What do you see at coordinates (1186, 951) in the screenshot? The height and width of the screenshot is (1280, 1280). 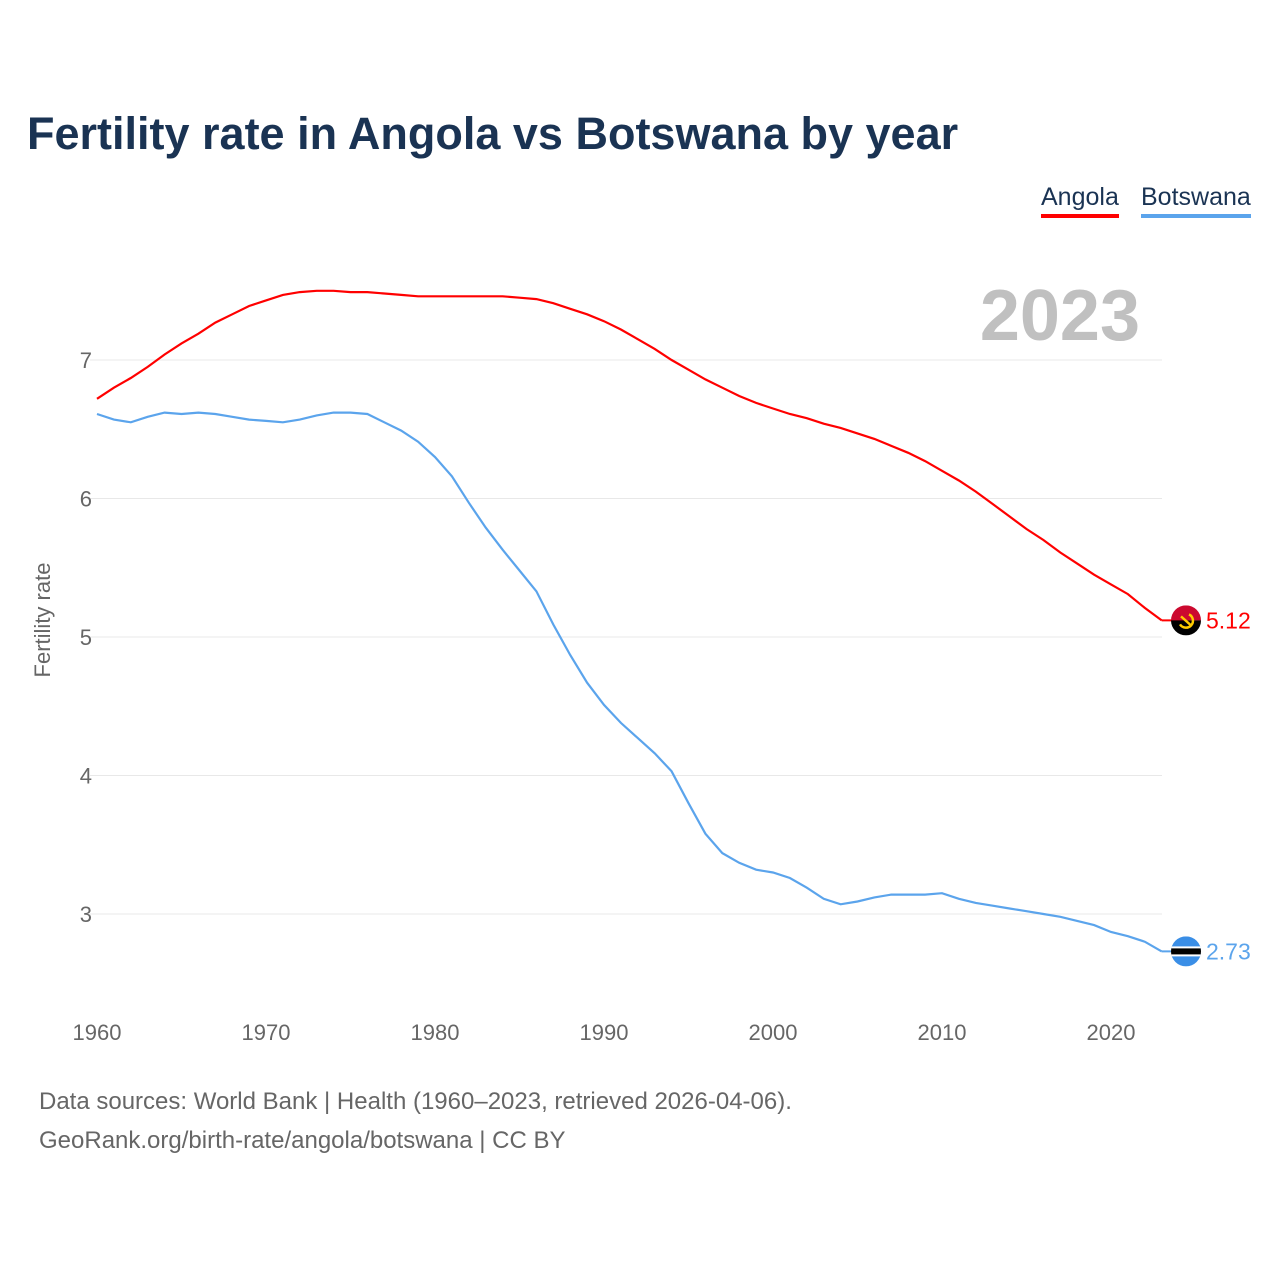 I see `botswana-flag-icon` at bounding box center [1186, 951].